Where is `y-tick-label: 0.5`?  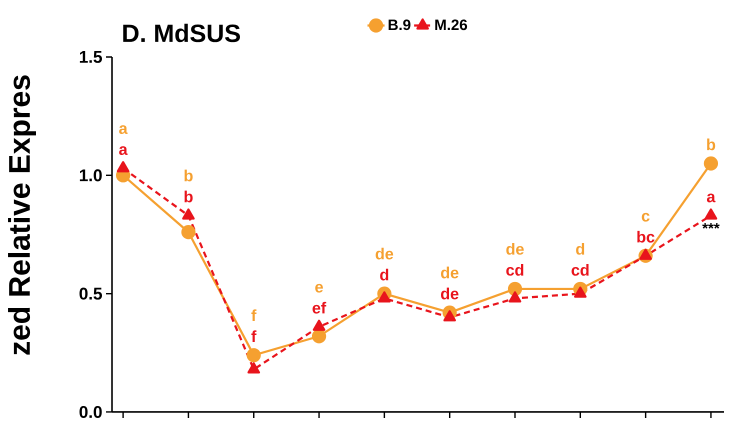 y-tick-label: 0.5 is located at coordinates (91, 294).